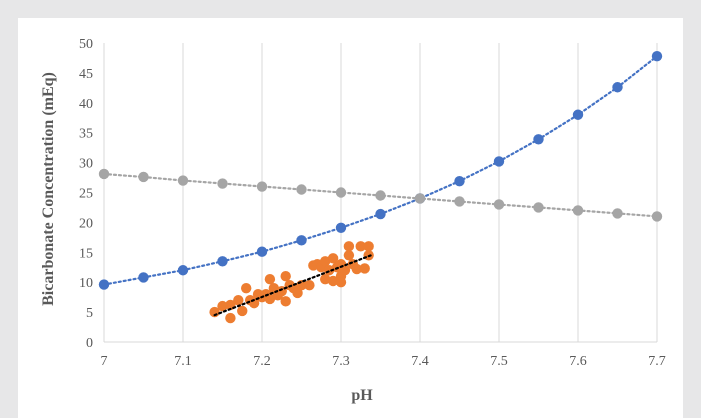 Image resolution: width=701 pixels, height=418 pixels. I want to click on x-tick-label: 7.6, so click(578, 361).